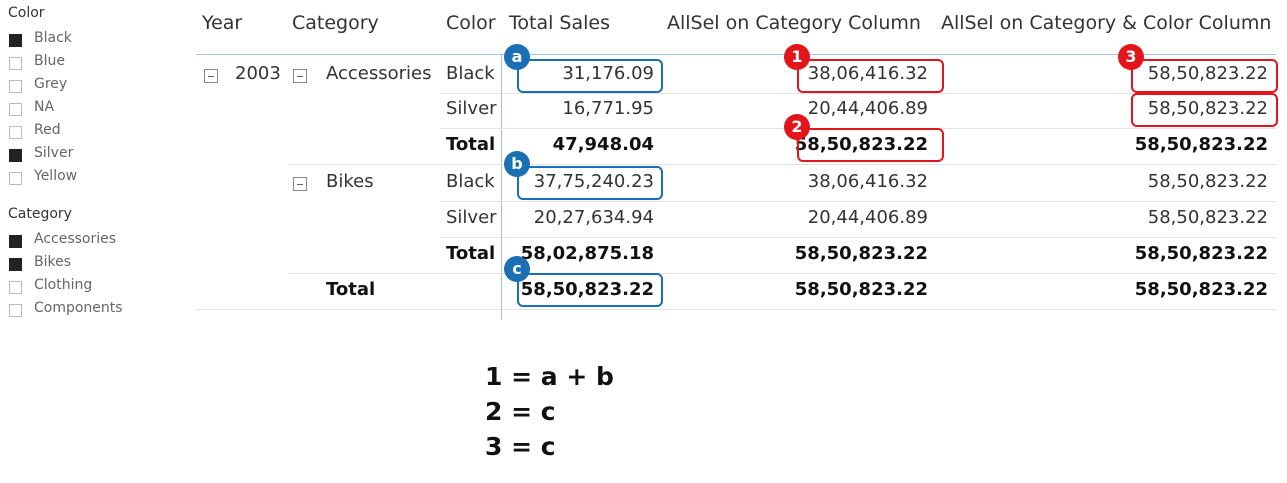 The width and height of the screenshot is (1287, 483). Describe the element at coordinates (53, 38) in the screenshot. I see `slicer-item: Black` at that location.